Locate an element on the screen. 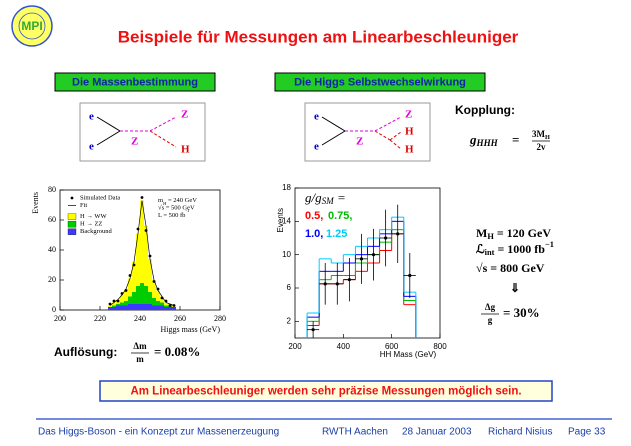  parameter-base: ⇓ is located at coordinates (515, 288).